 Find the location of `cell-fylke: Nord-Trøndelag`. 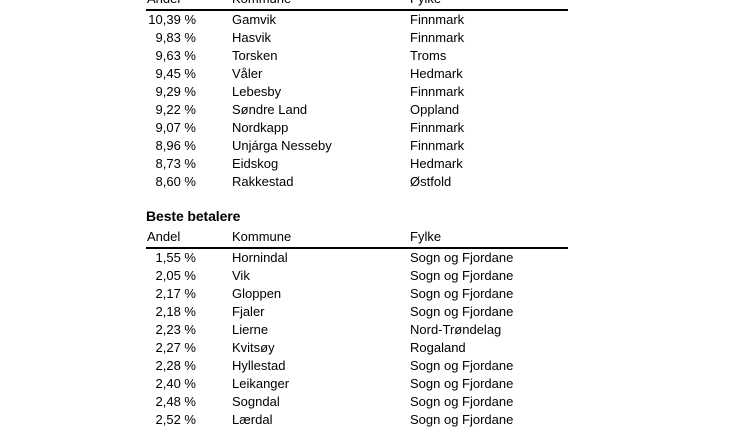

cell-fylke: Nord-Trøndelag is located at coordinates (456, 329).